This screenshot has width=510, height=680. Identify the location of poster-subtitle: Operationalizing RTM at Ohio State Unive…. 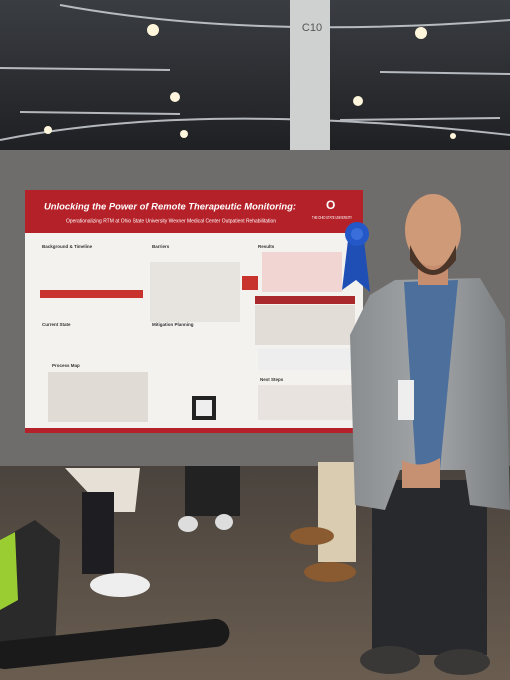
(171, 221).